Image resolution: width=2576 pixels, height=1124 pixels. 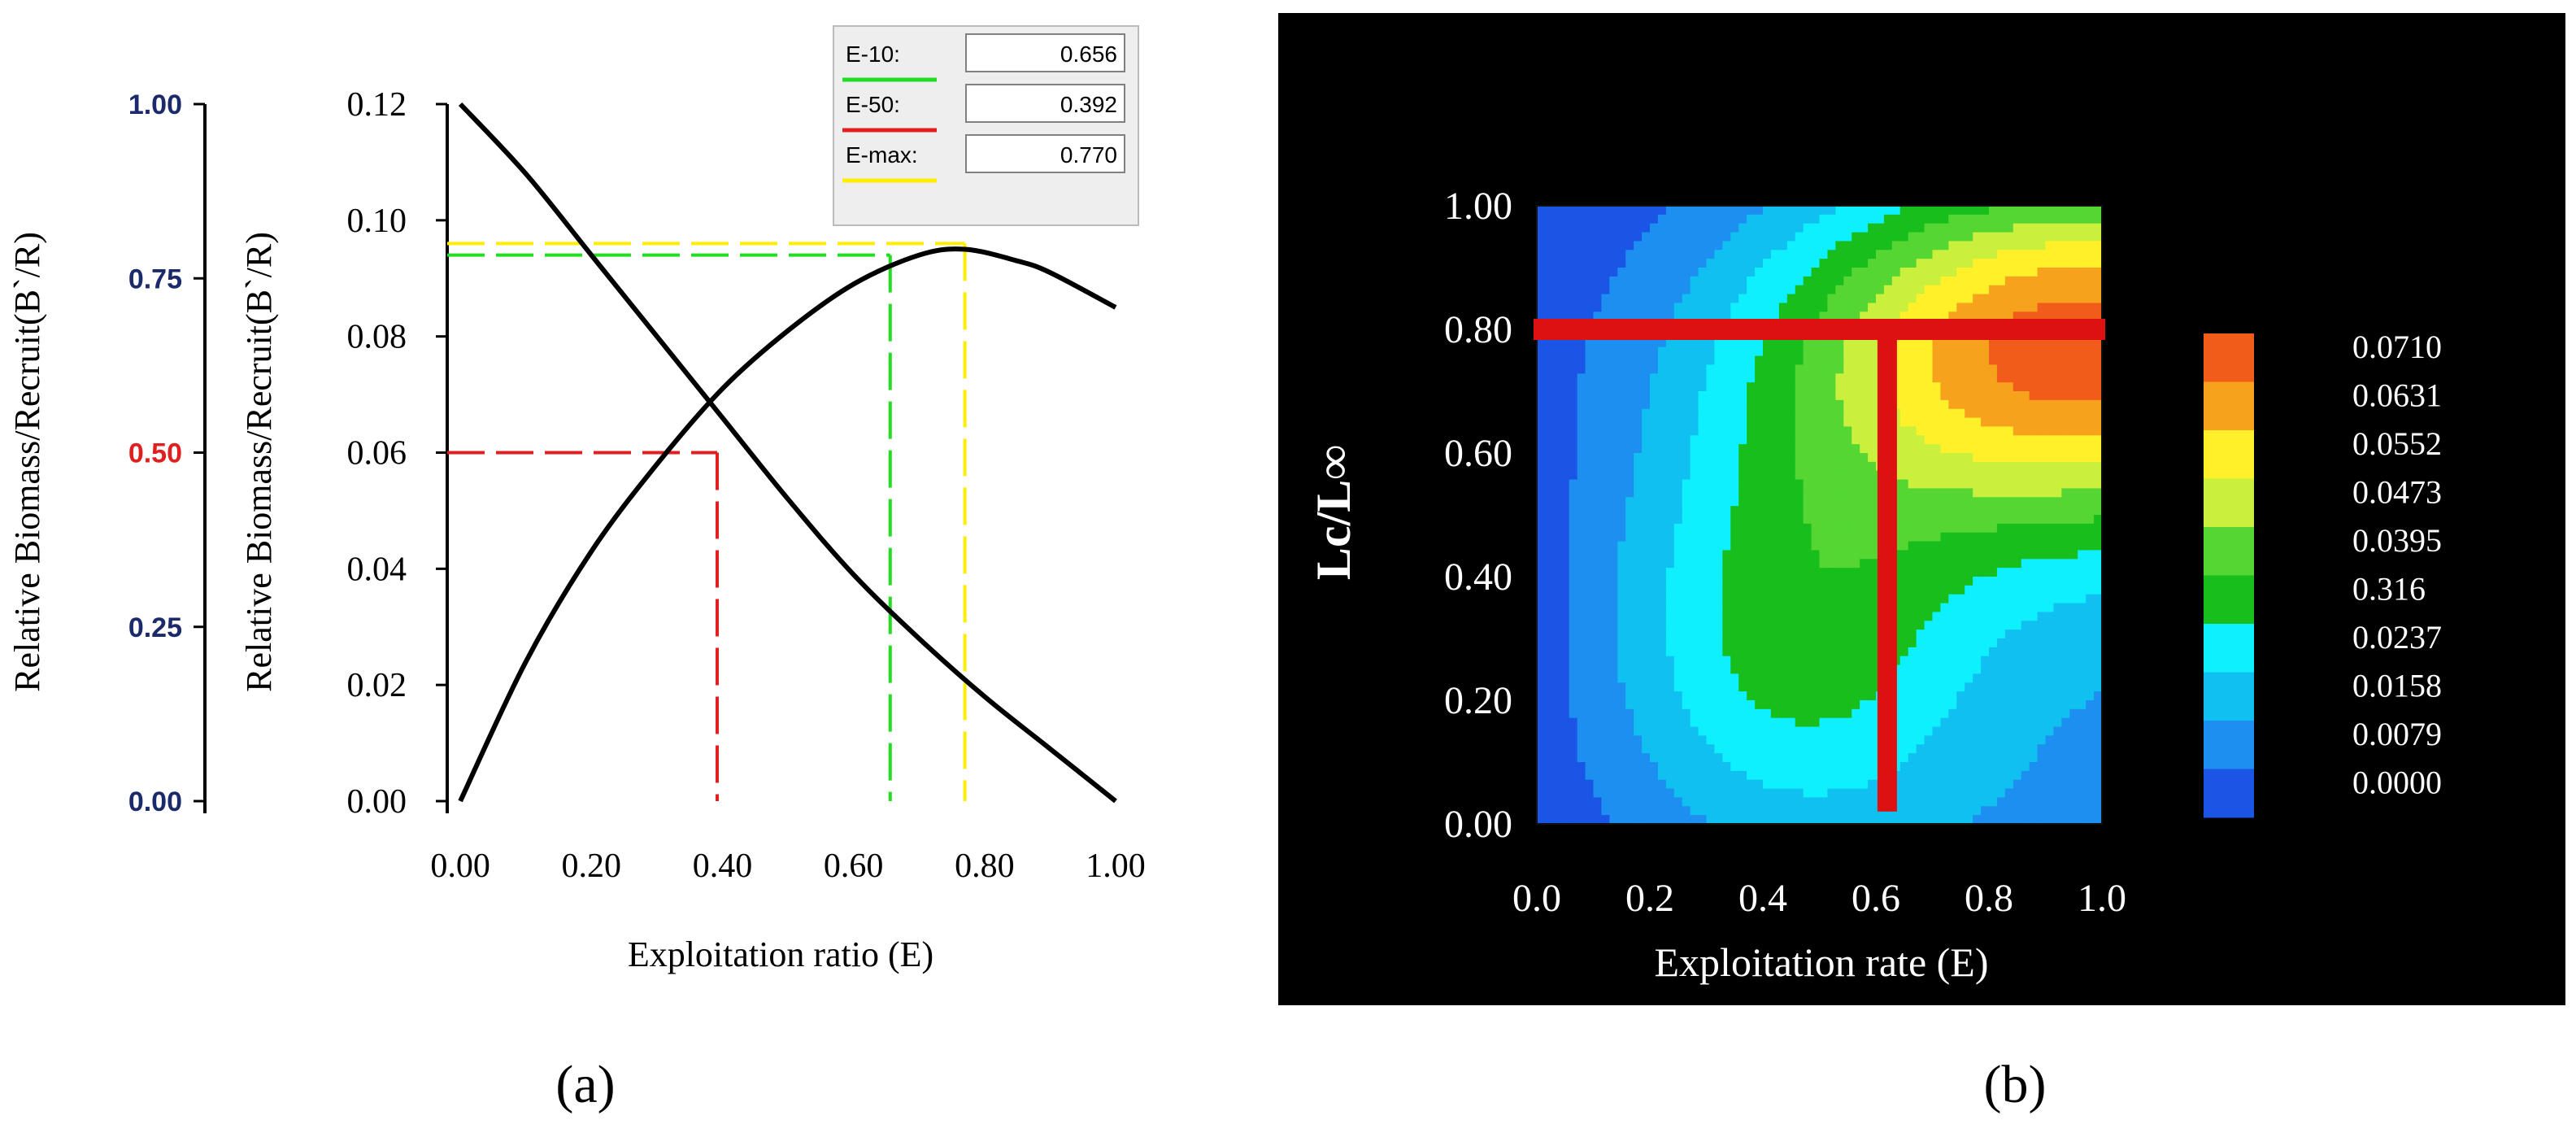 I want to click on legend-label: 0.0473, so click(x=2397, y=493).